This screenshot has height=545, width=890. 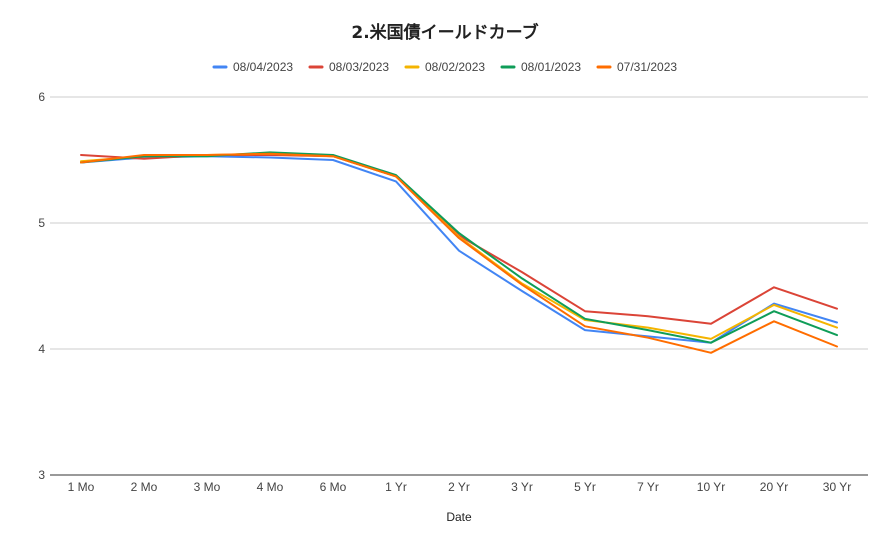 I want to click on x-tick-label: 4 Mo, so click(x=270, y=487).